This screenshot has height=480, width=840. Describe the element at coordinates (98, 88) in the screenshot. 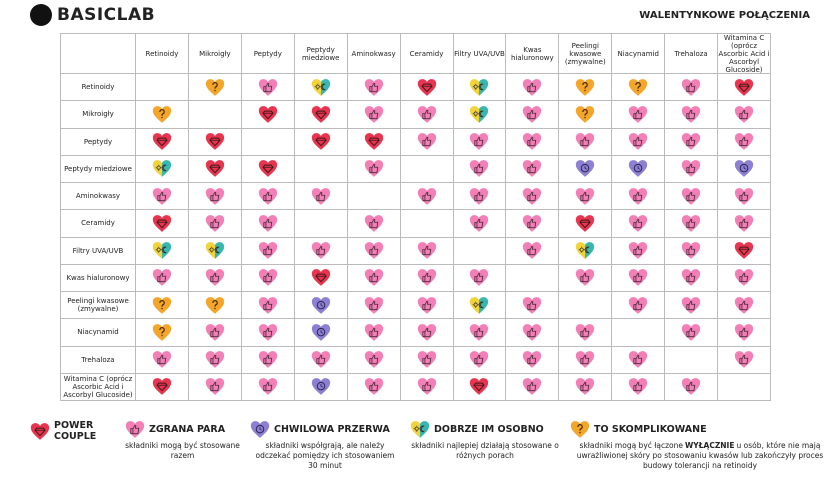

I see `row-header: Retinoidy` at that location.